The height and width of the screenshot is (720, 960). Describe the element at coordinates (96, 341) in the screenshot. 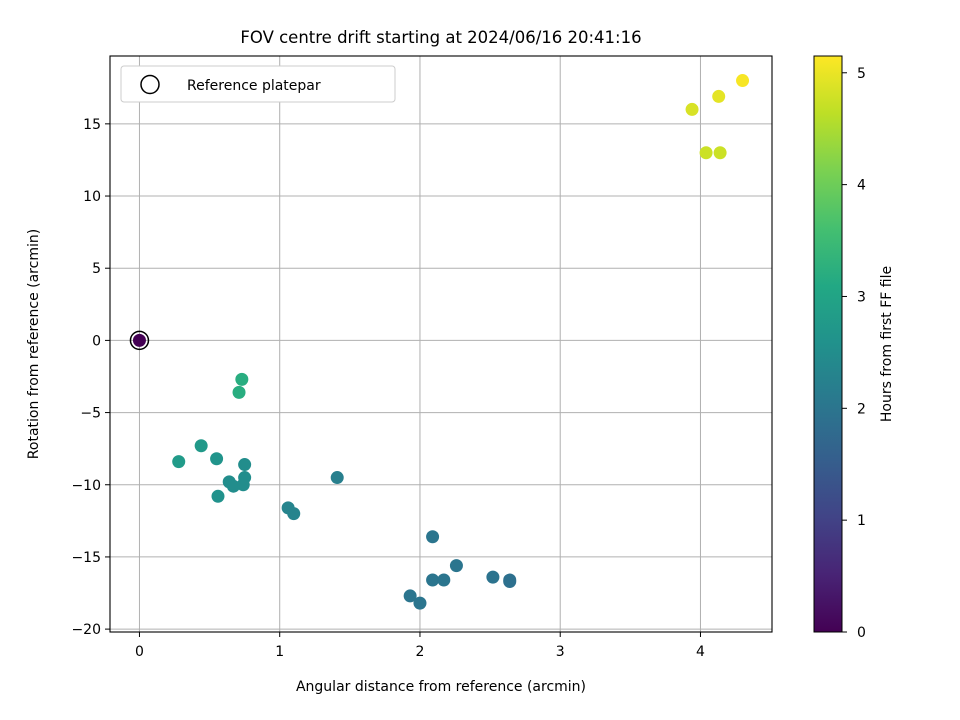

I see `y-tick-label: 0` at that location.